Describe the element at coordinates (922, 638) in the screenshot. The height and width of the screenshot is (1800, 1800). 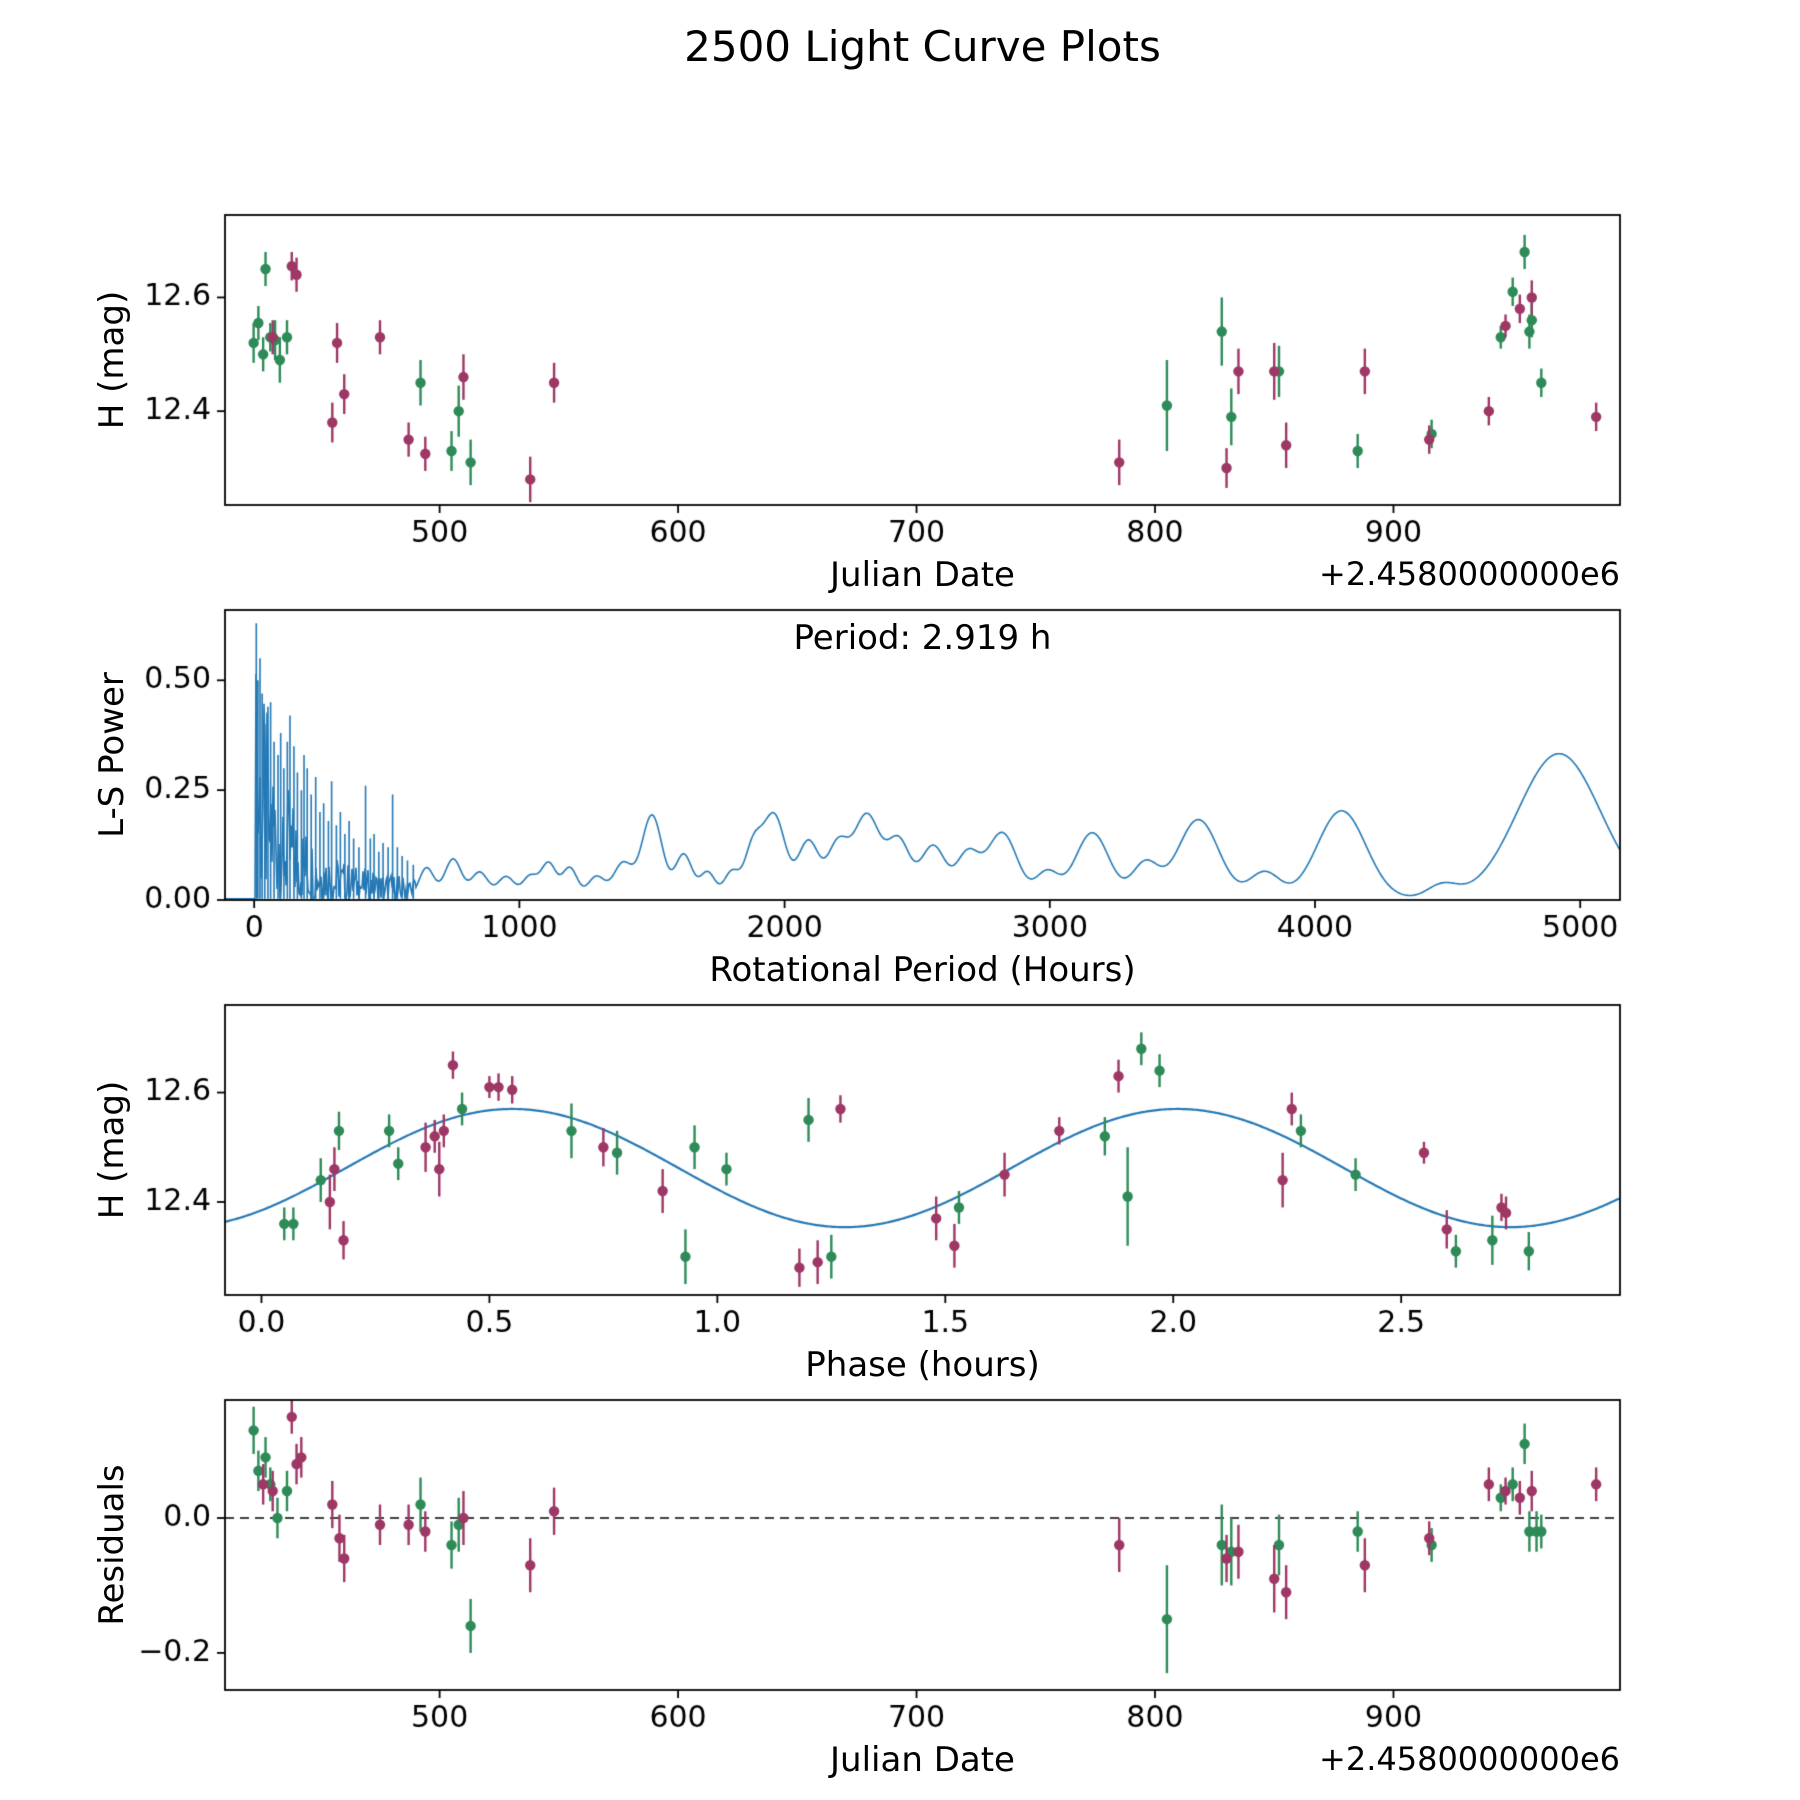
I see `period-annotation: Period: 2.919 h` at that location.